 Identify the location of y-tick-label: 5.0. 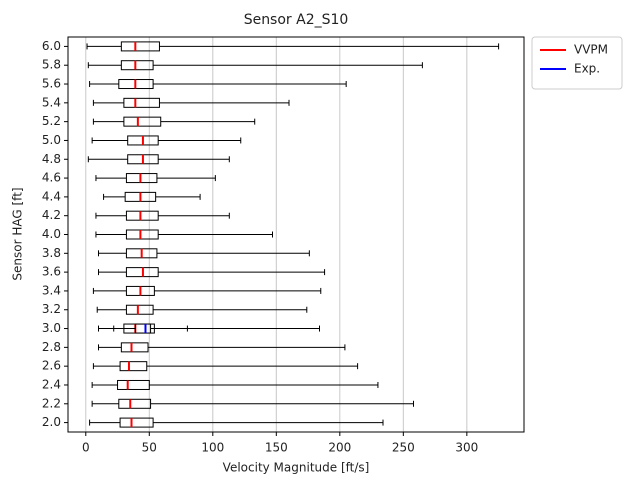
(51, 140).